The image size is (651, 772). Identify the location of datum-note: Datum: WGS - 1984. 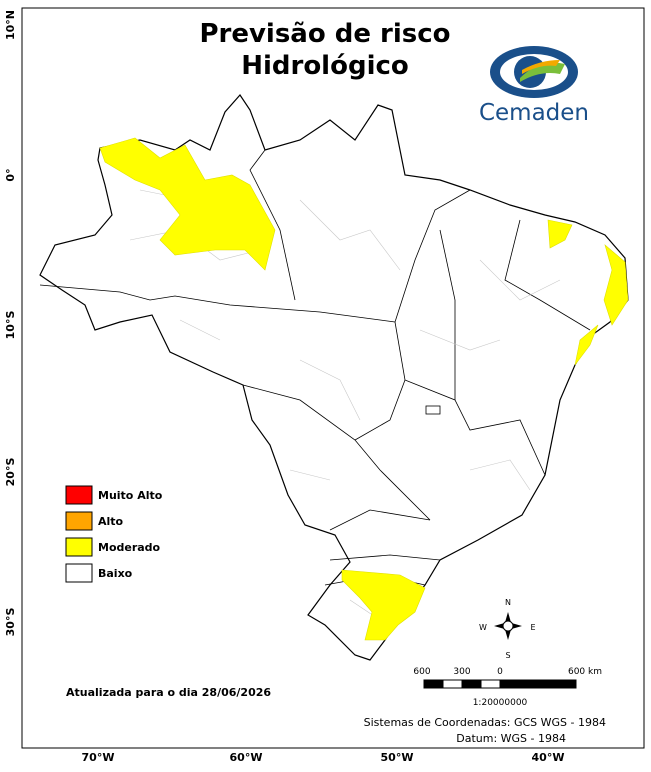
(511, 738).